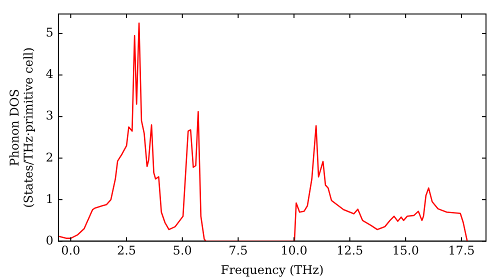  What do you see at coordinates (126, 251) in the screenshot?
I see `x-tick-label: 2.5` at bounding box center [126, 251].